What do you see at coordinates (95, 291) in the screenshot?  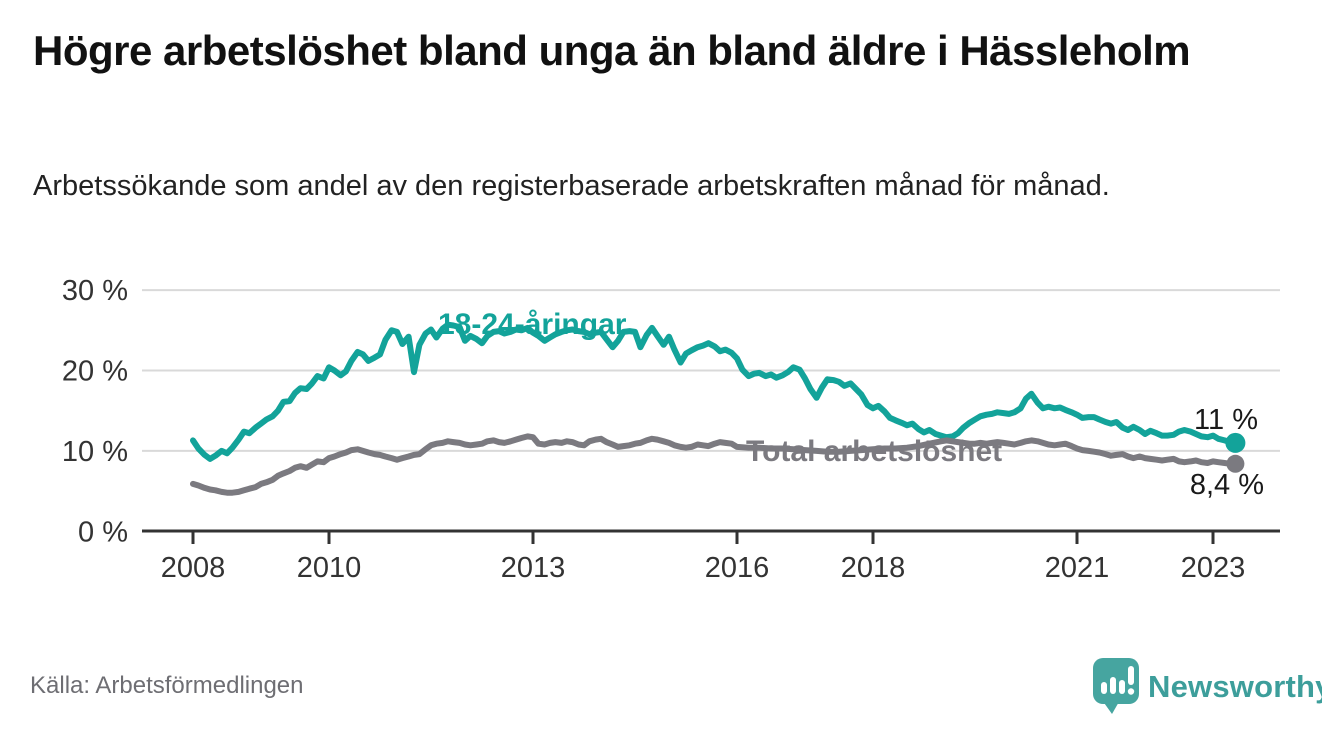 I see `y-axis-tick-label: 30 %` at bounding box center [95, 291].